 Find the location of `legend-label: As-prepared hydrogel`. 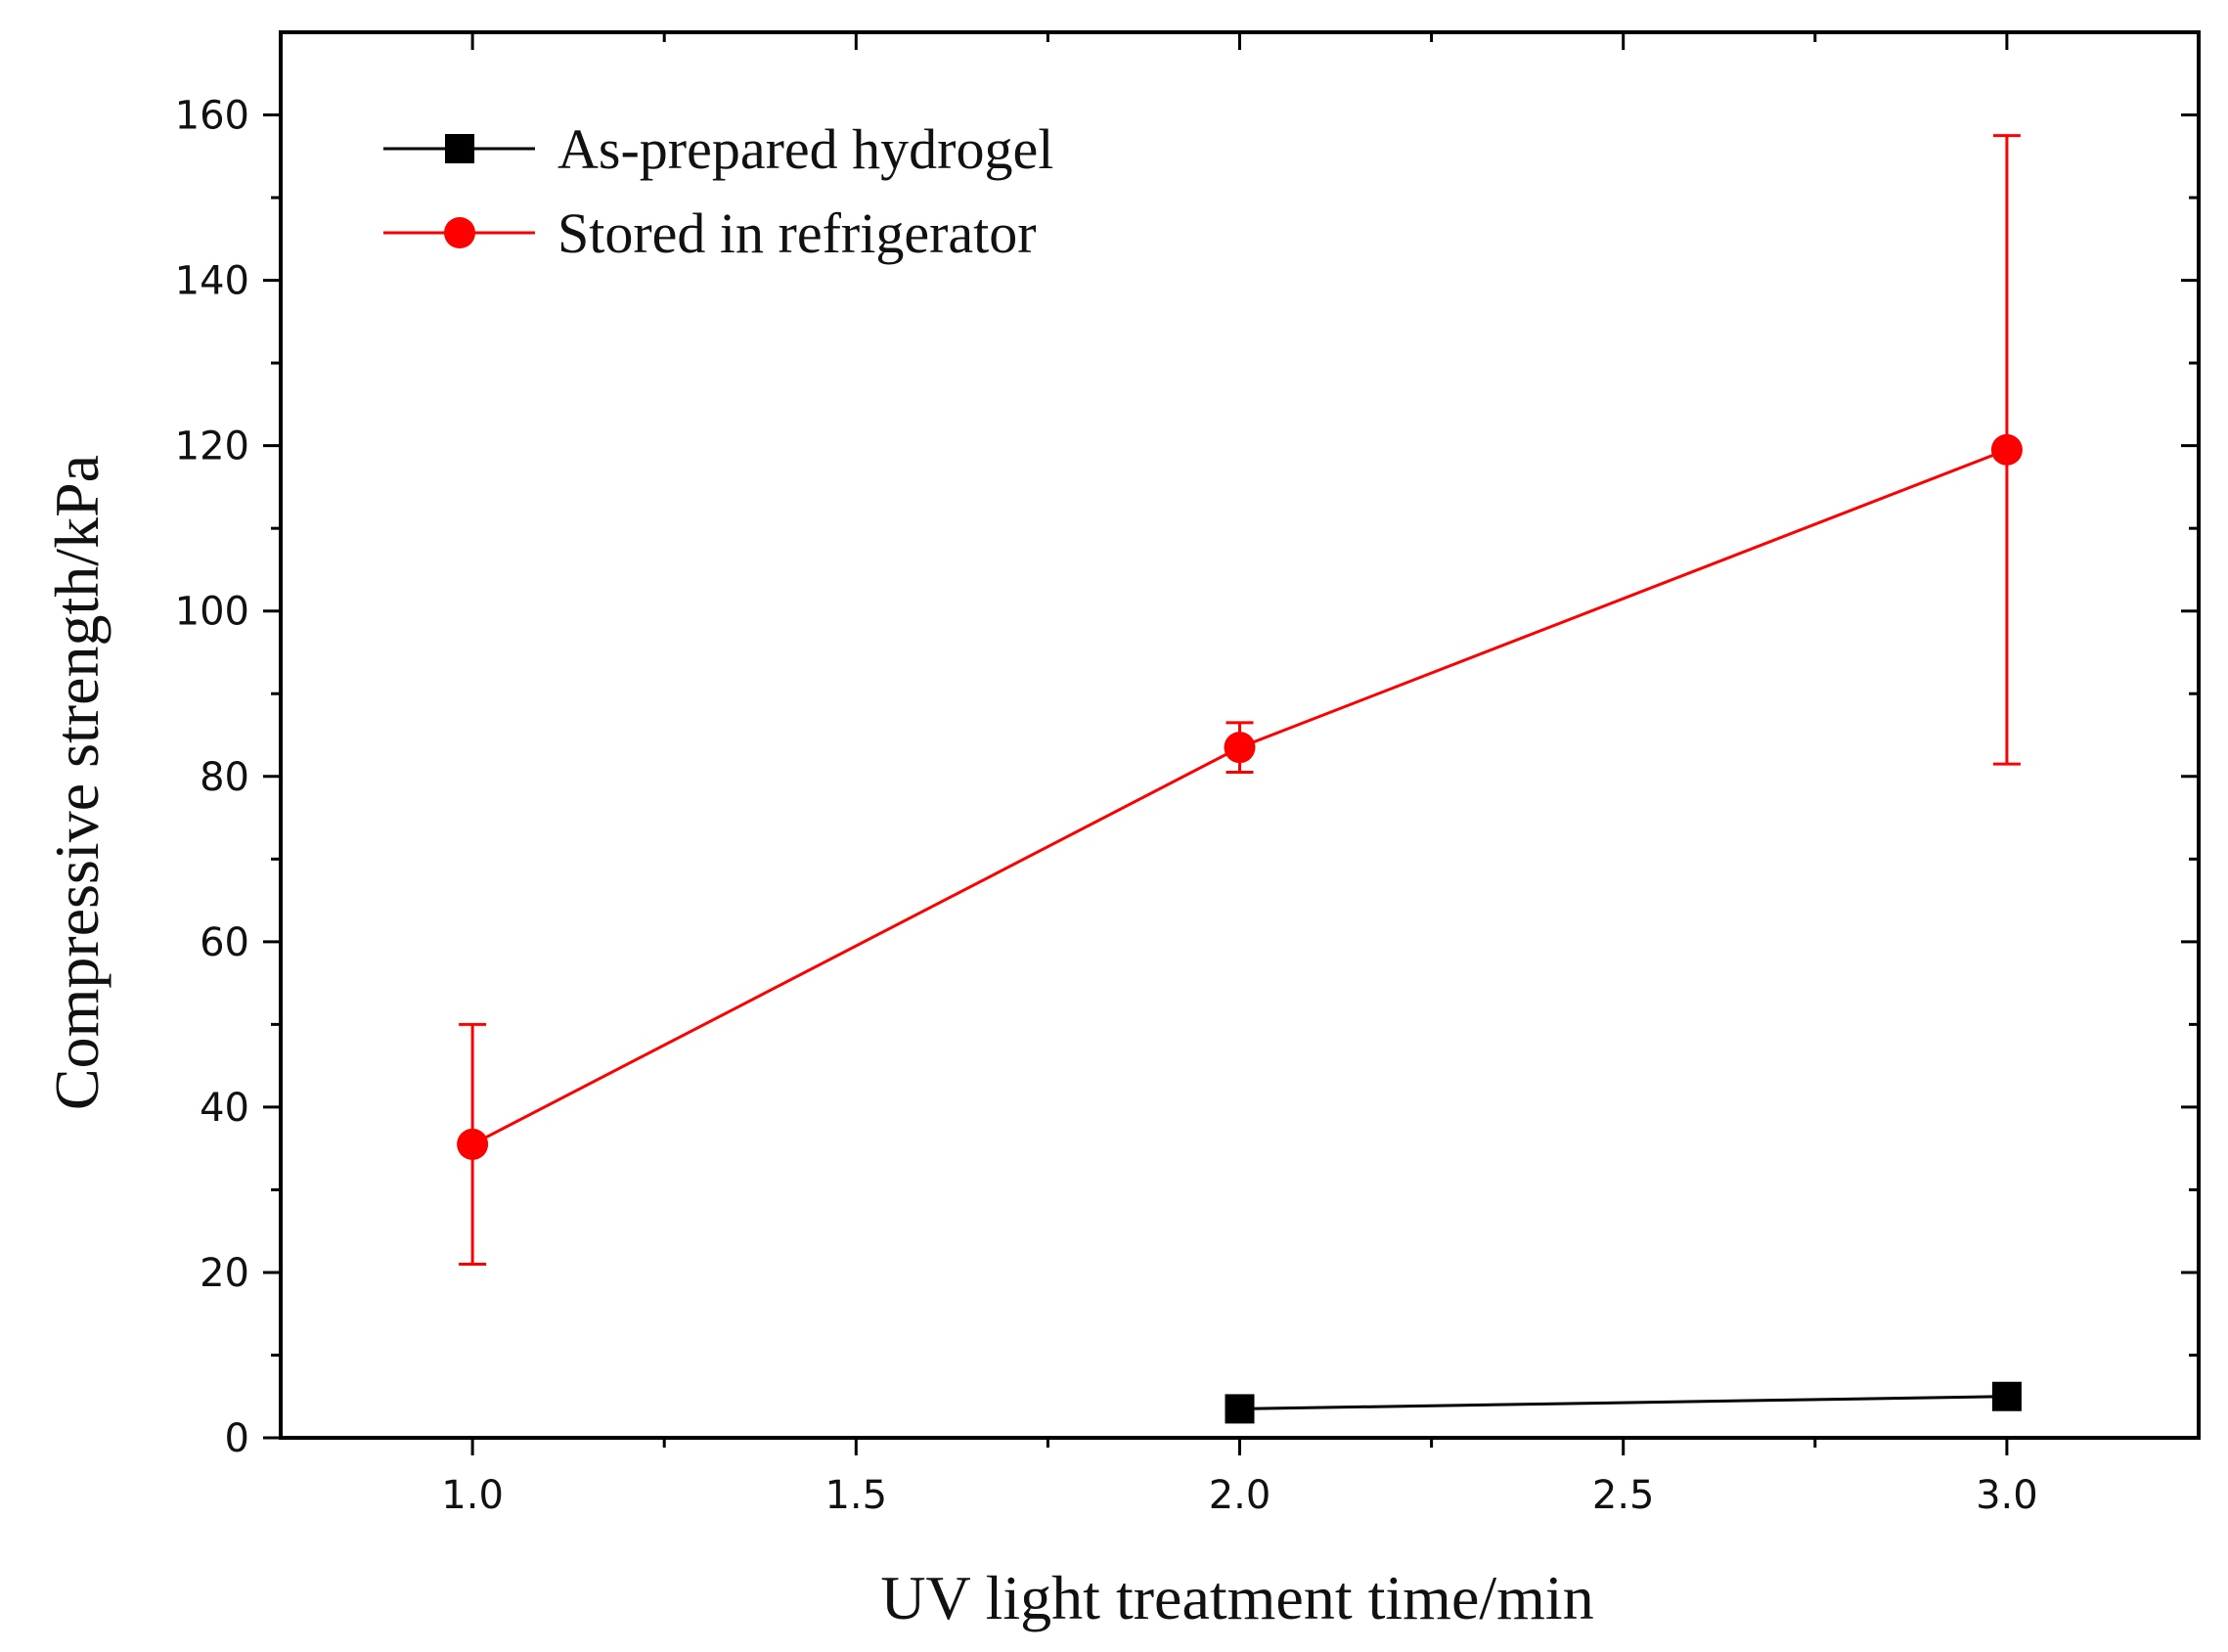

legend-label: As-prepared hydrogel is located at coordinates (805, 149).